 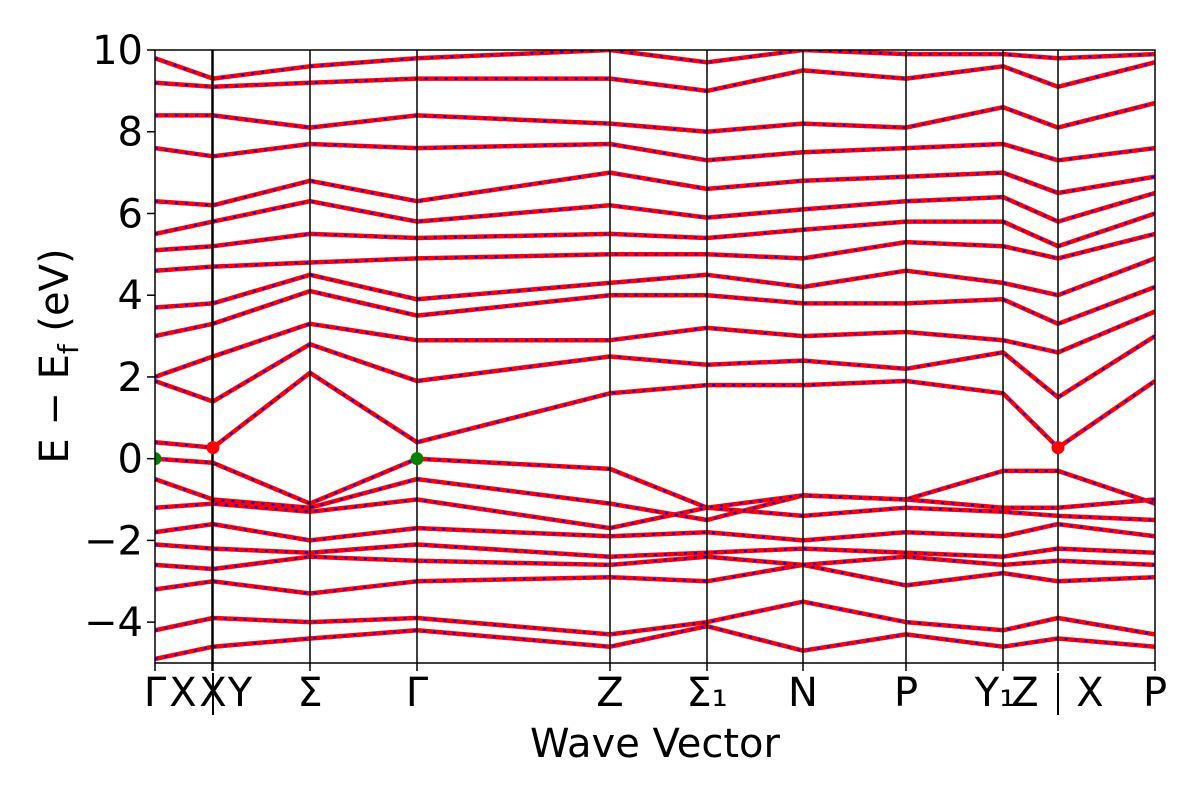 What do you see at coordinates (130, 133) in the screenshot?
I see `y-tick-label: 8` at bounding box center [130, 133].